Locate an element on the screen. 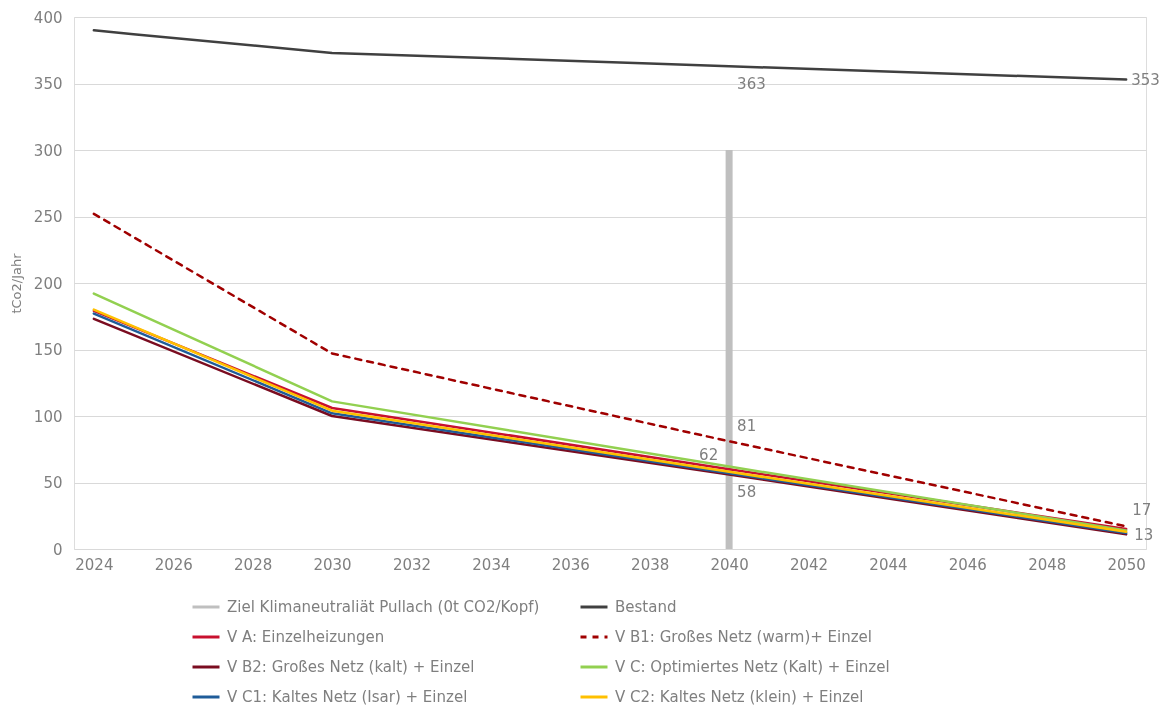  x-tick-label: 2050 is located at coordinates (1126, 564).